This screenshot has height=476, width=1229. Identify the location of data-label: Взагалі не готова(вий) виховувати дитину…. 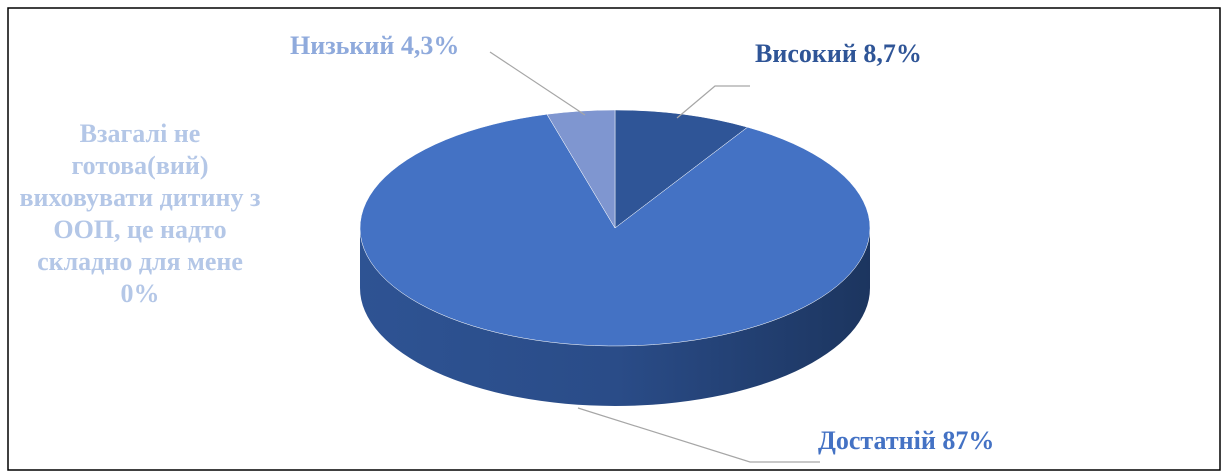
(140, 214).